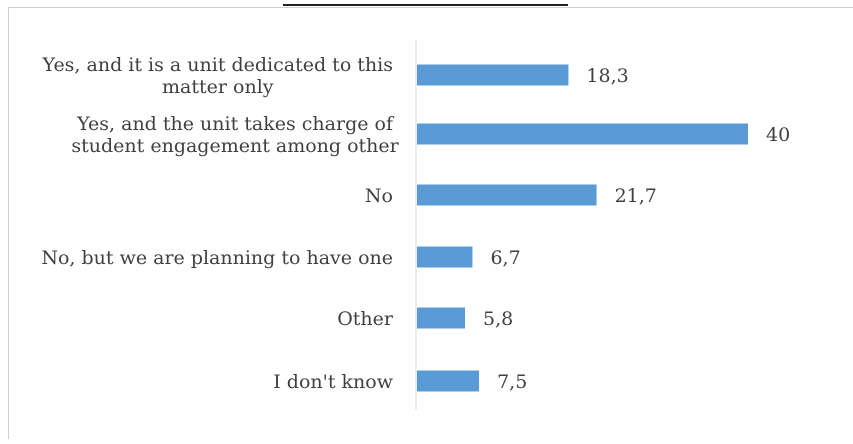  What do you see at coordinates (379, 196) in the screenshot?
I see `category-label: No` at bounding box center [379, 196].